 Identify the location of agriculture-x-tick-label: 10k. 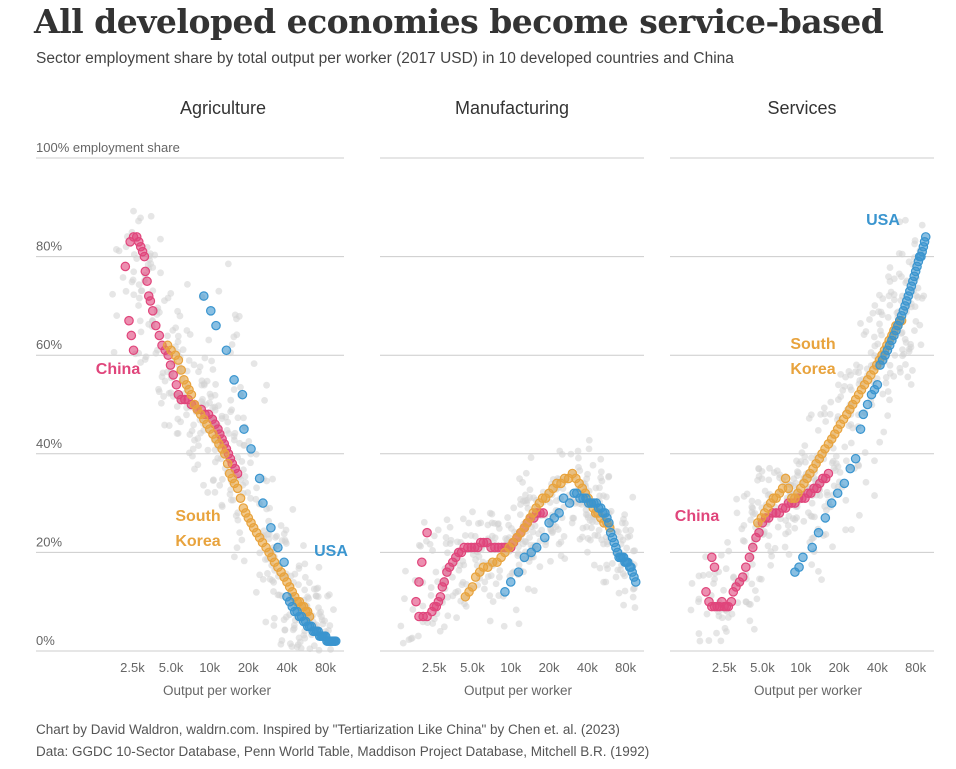
(209, 667).